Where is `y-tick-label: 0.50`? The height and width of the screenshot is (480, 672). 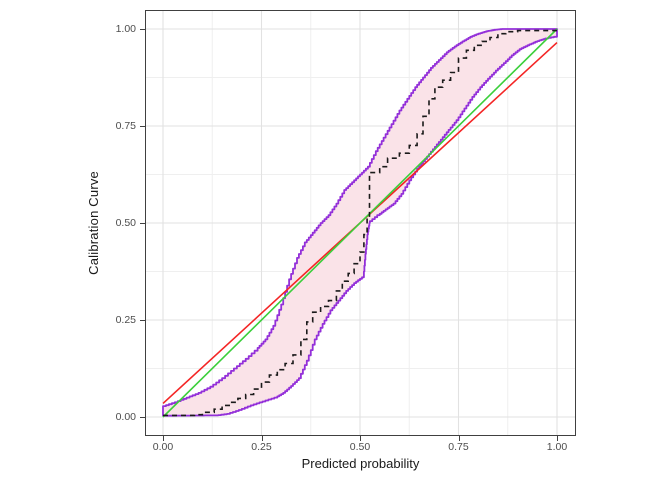 y-tick-label: 0.50 is located at coordinates (125, 223).